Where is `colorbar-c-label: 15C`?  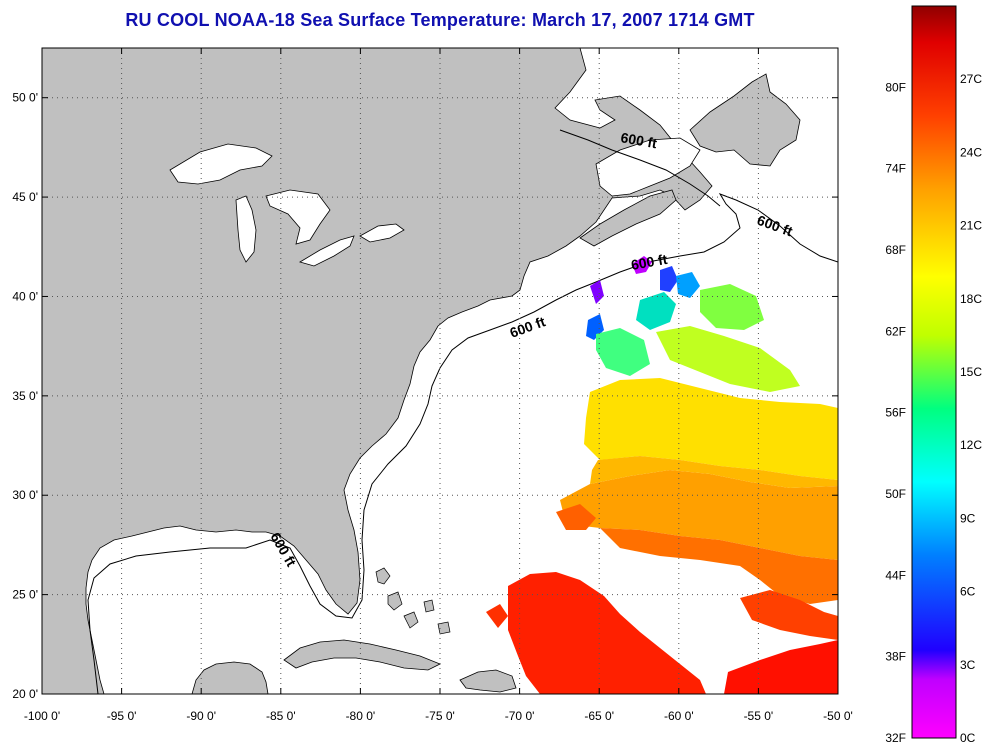 colorbar-c-label: 15C is located at coordinates (971, 372).